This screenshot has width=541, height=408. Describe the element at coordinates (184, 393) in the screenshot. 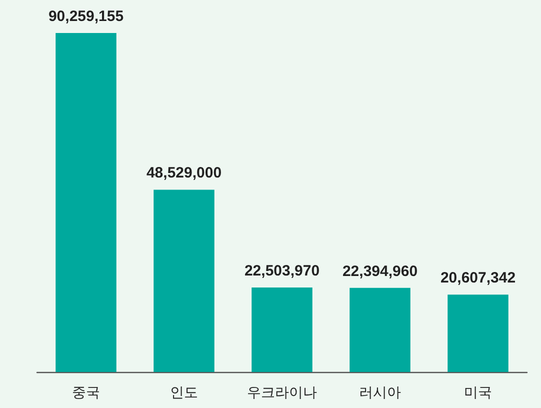

I see `x-tick-label: 인도` at that location.